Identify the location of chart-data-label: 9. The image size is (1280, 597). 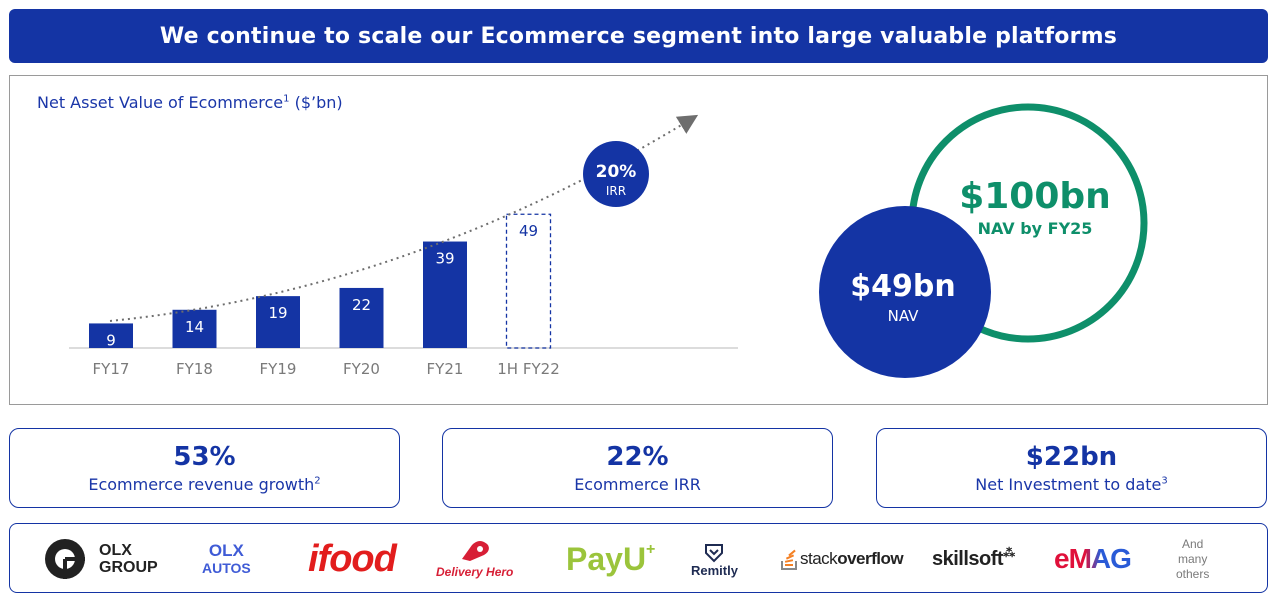
(111, 340).